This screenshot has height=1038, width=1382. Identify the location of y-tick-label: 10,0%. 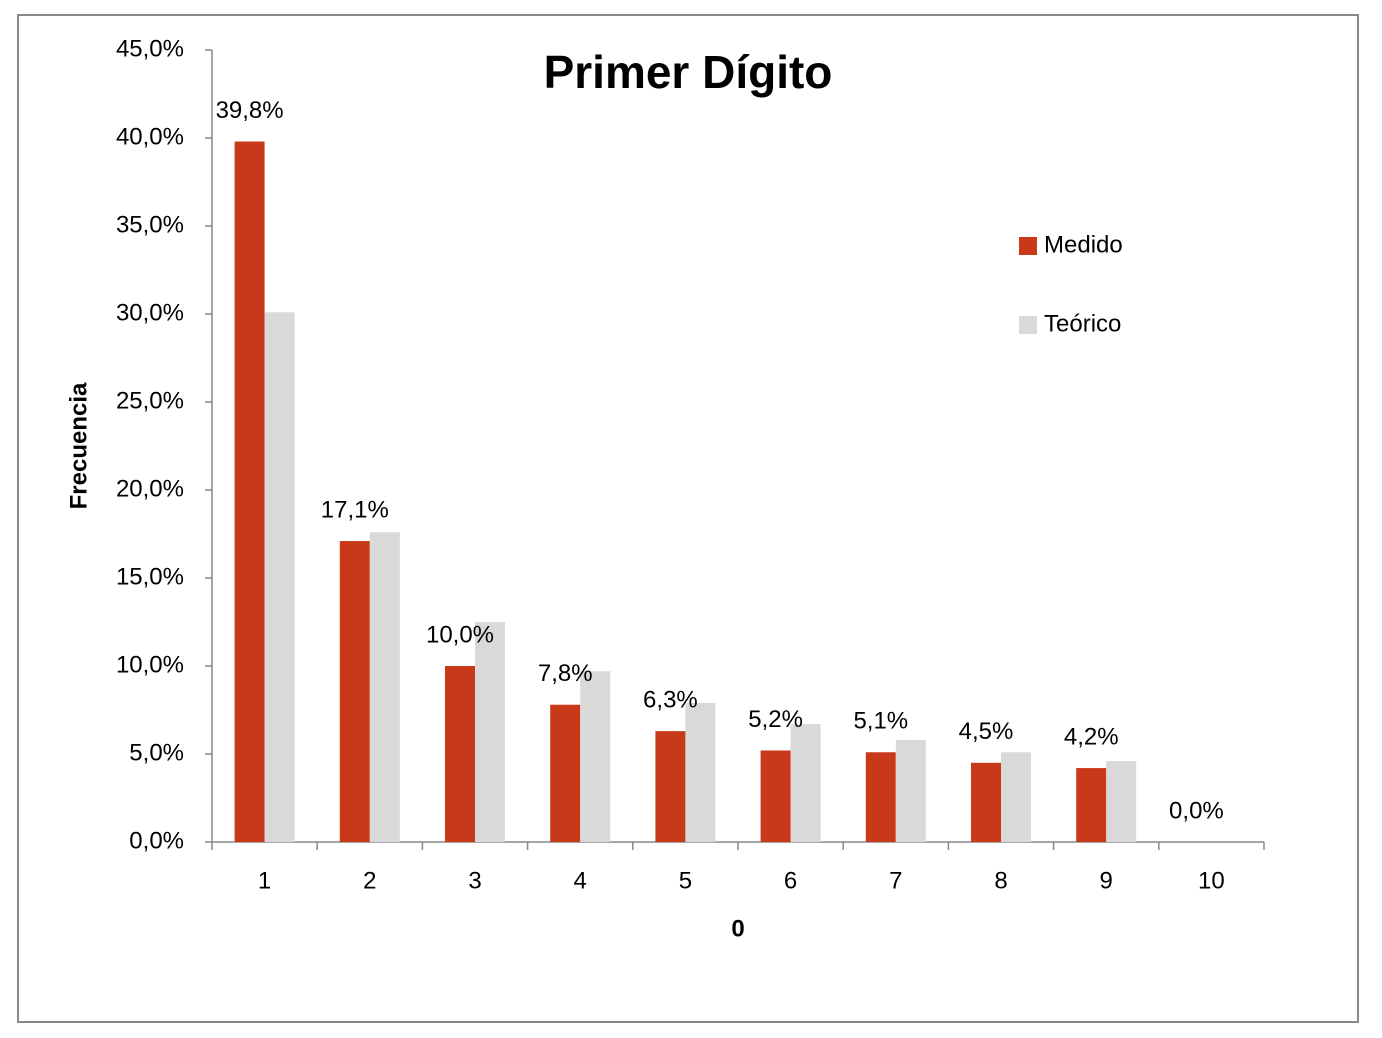
(150, 664).